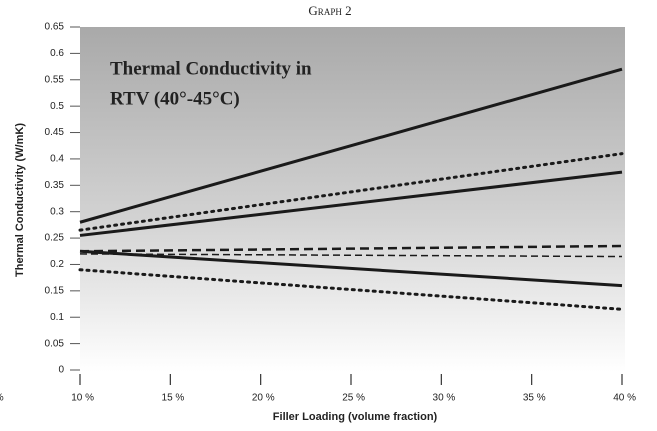  I want to click on y-tick-label: 0.35, so click(55, 185).